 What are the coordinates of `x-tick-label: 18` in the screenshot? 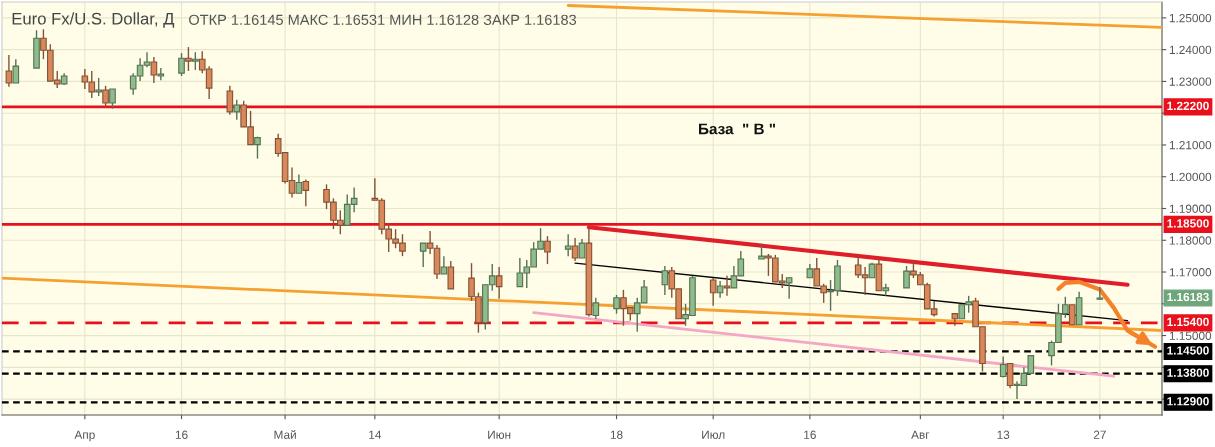 It's located at (616, 434).